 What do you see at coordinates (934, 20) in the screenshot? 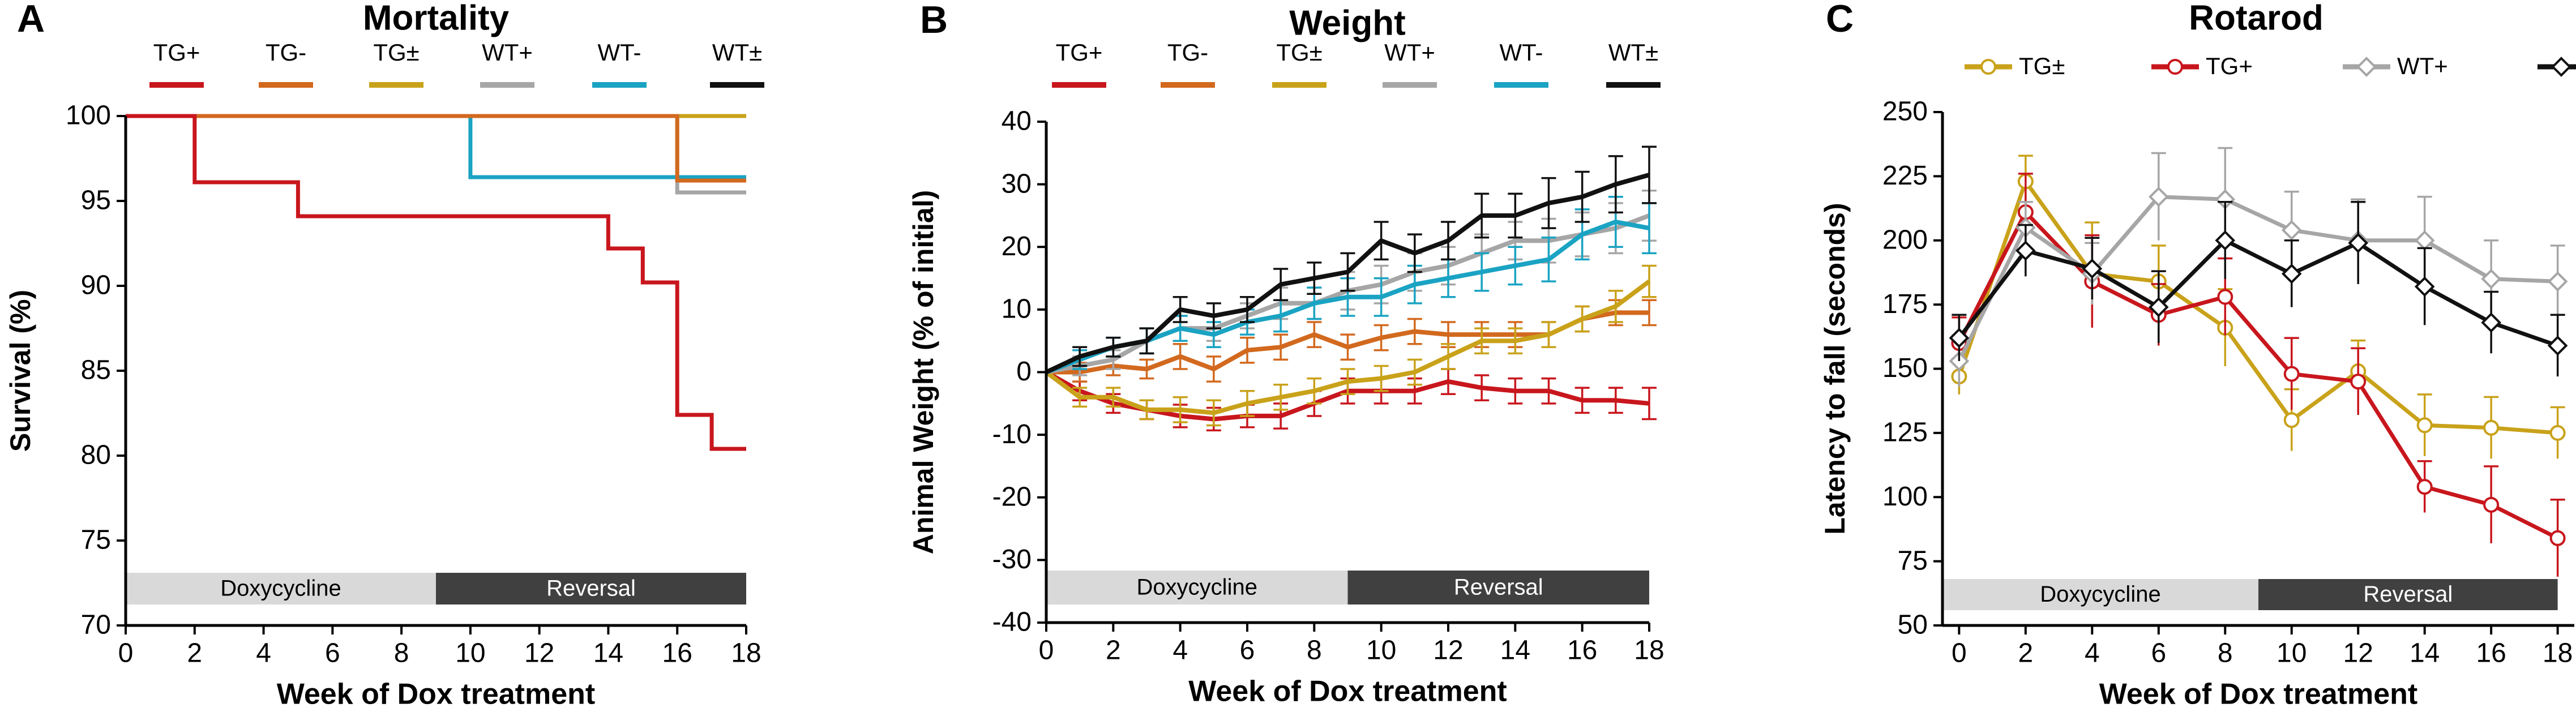
I see `panel-letter: B` at bounding box center [934, 20].